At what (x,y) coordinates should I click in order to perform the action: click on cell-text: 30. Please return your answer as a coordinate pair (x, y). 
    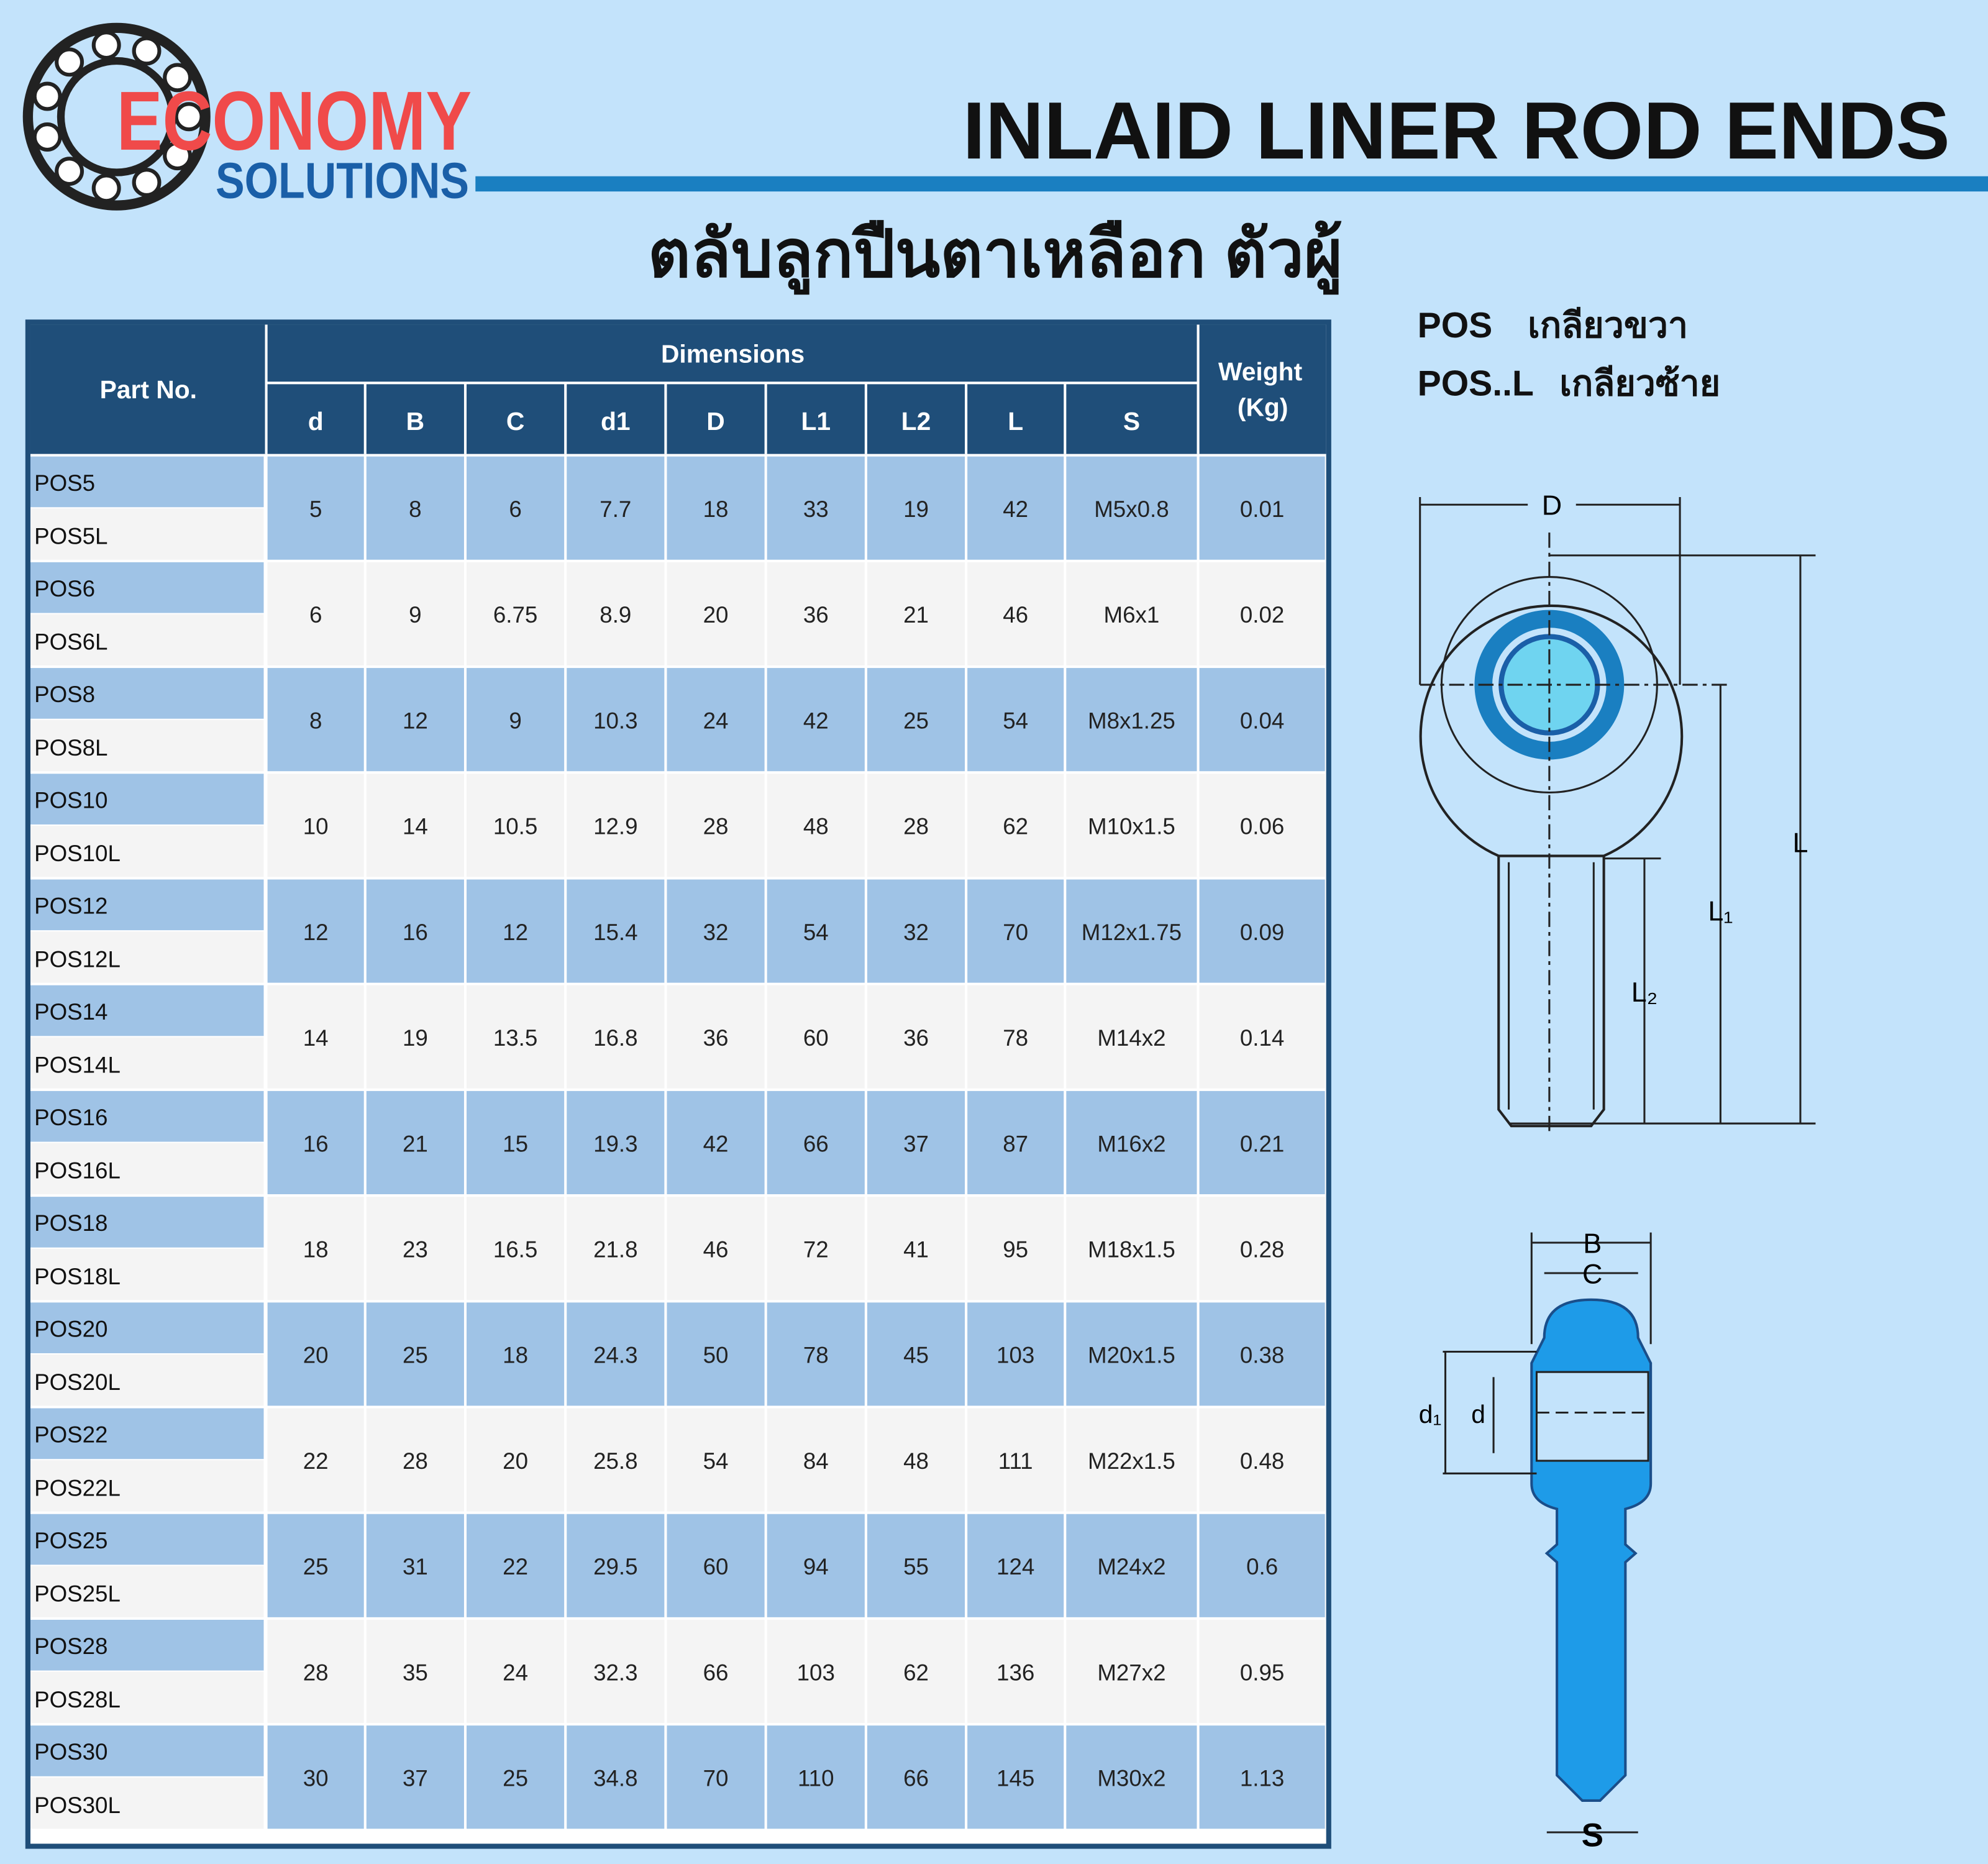
    Looking at the image, I should click on (316, 1778).